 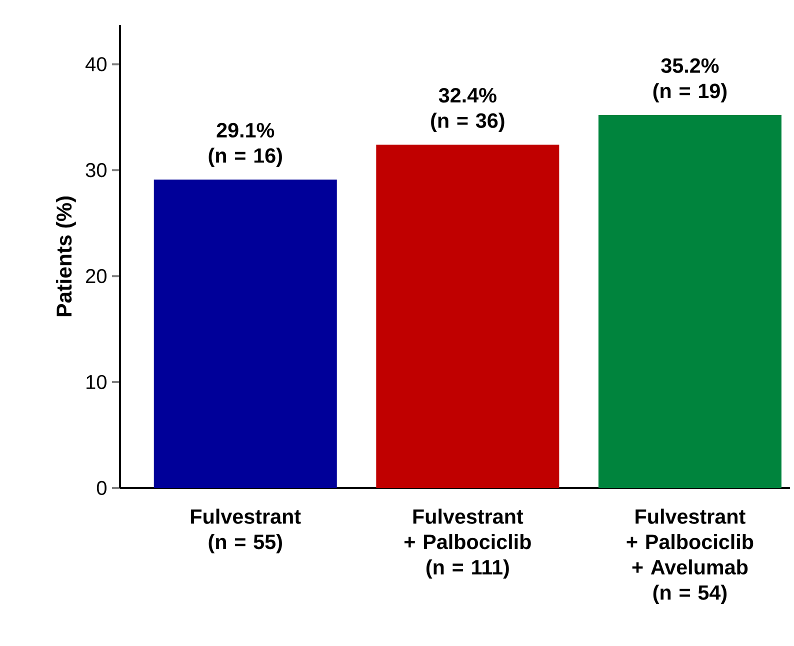 What do you see at coordinates (690, 80) in the screenshot?
I see `data-label: 35.2% (n = 19)` at bounding box center [690, 80].